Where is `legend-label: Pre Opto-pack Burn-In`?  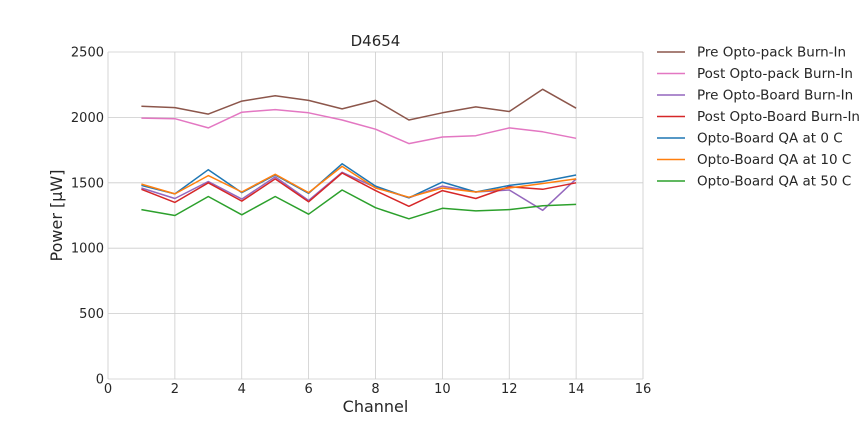 legend-label: Pre Opto-pack Burn-In is located at coordinates (771, 53).